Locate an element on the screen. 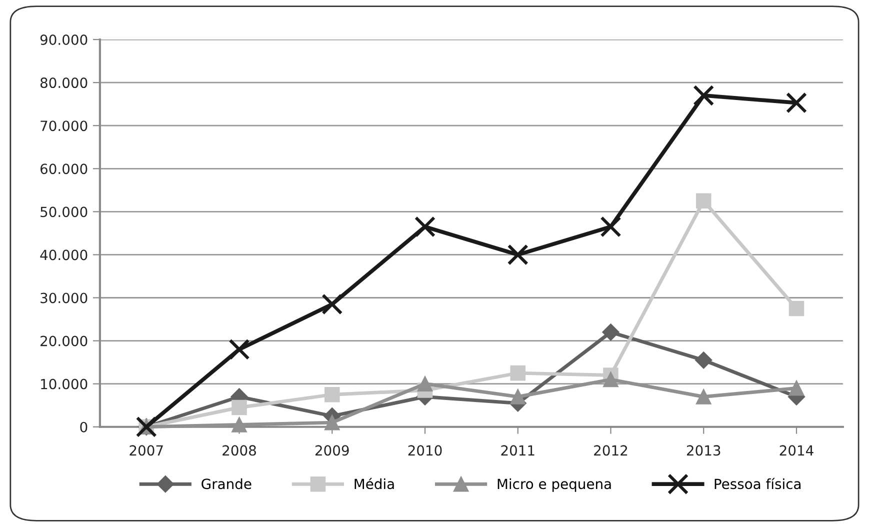 The width and height of the screenshot is (869, 527). y-tick-label: 60.000 is located at coordinates (64, 169).